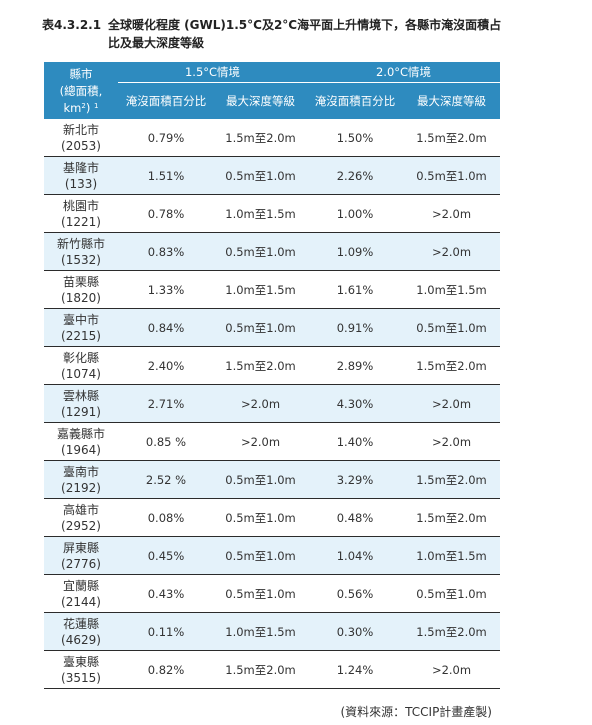 This screenshot has width=592, height=725. Describe the element at coordinates (81, 335) in the screenshot. I see `county-area: (2215)` at that location.